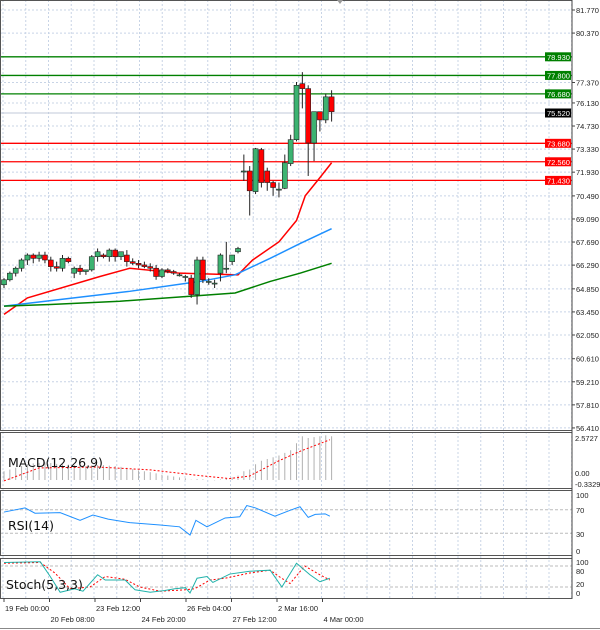  I want to click on panel-border, so click(286, 523).